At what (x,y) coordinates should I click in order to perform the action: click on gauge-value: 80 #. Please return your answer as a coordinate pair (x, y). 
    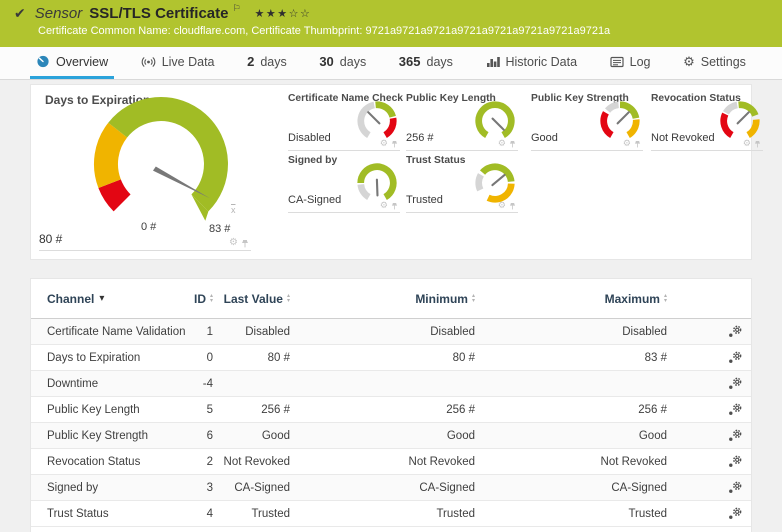
    Looking at the image, I should click on (51, 239).